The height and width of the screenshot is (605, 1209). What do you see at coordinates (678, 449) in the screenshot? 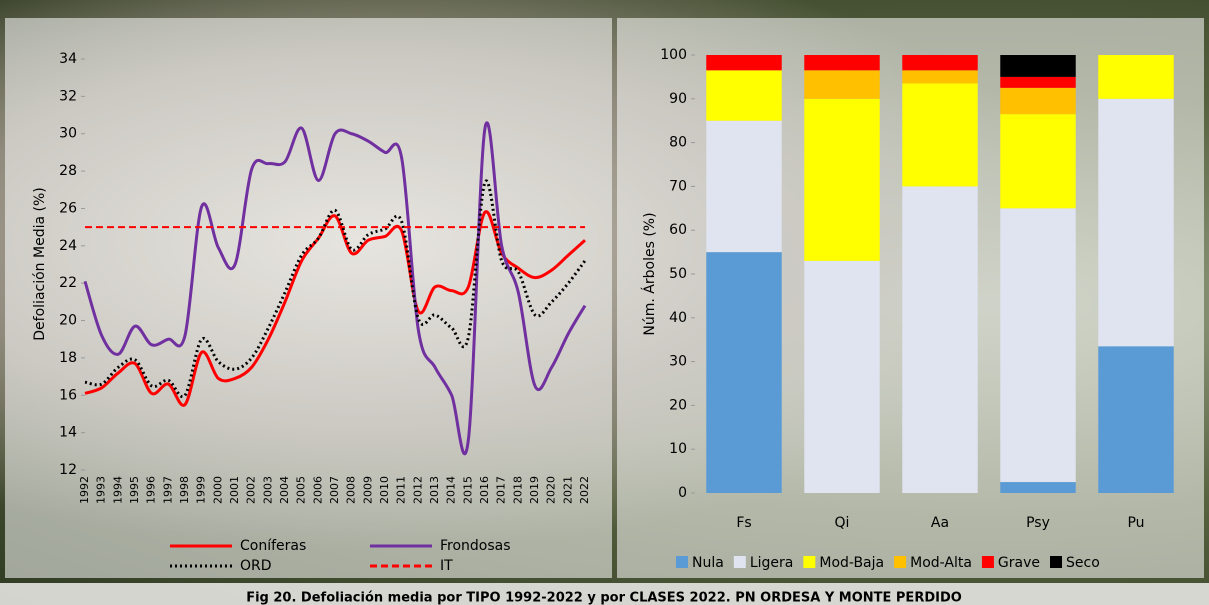
I see `y-tick-label: 10` at bounding box center [678, 449].